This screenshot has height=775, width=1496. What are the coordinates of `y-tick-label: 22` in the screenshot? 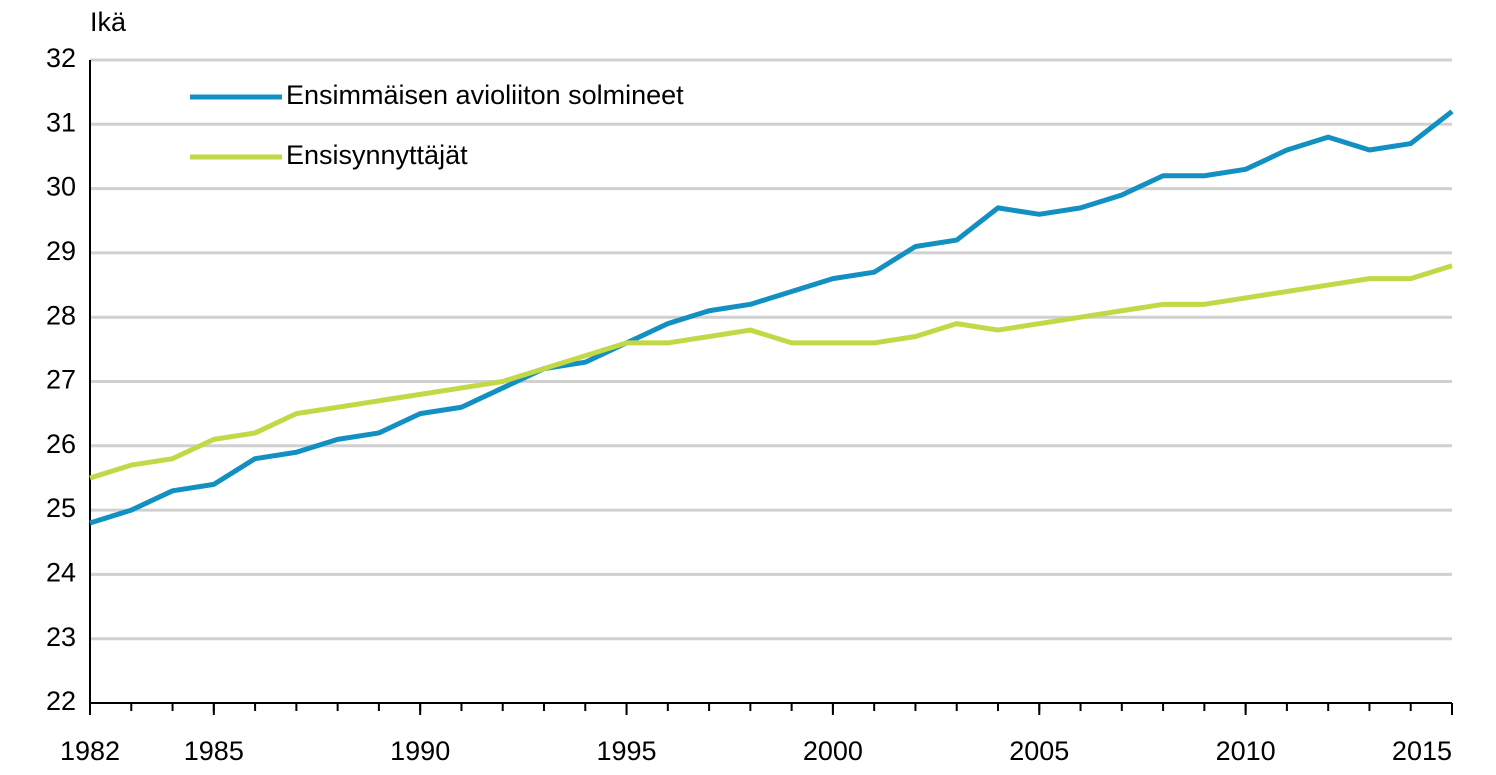 It's located at (61, 701).